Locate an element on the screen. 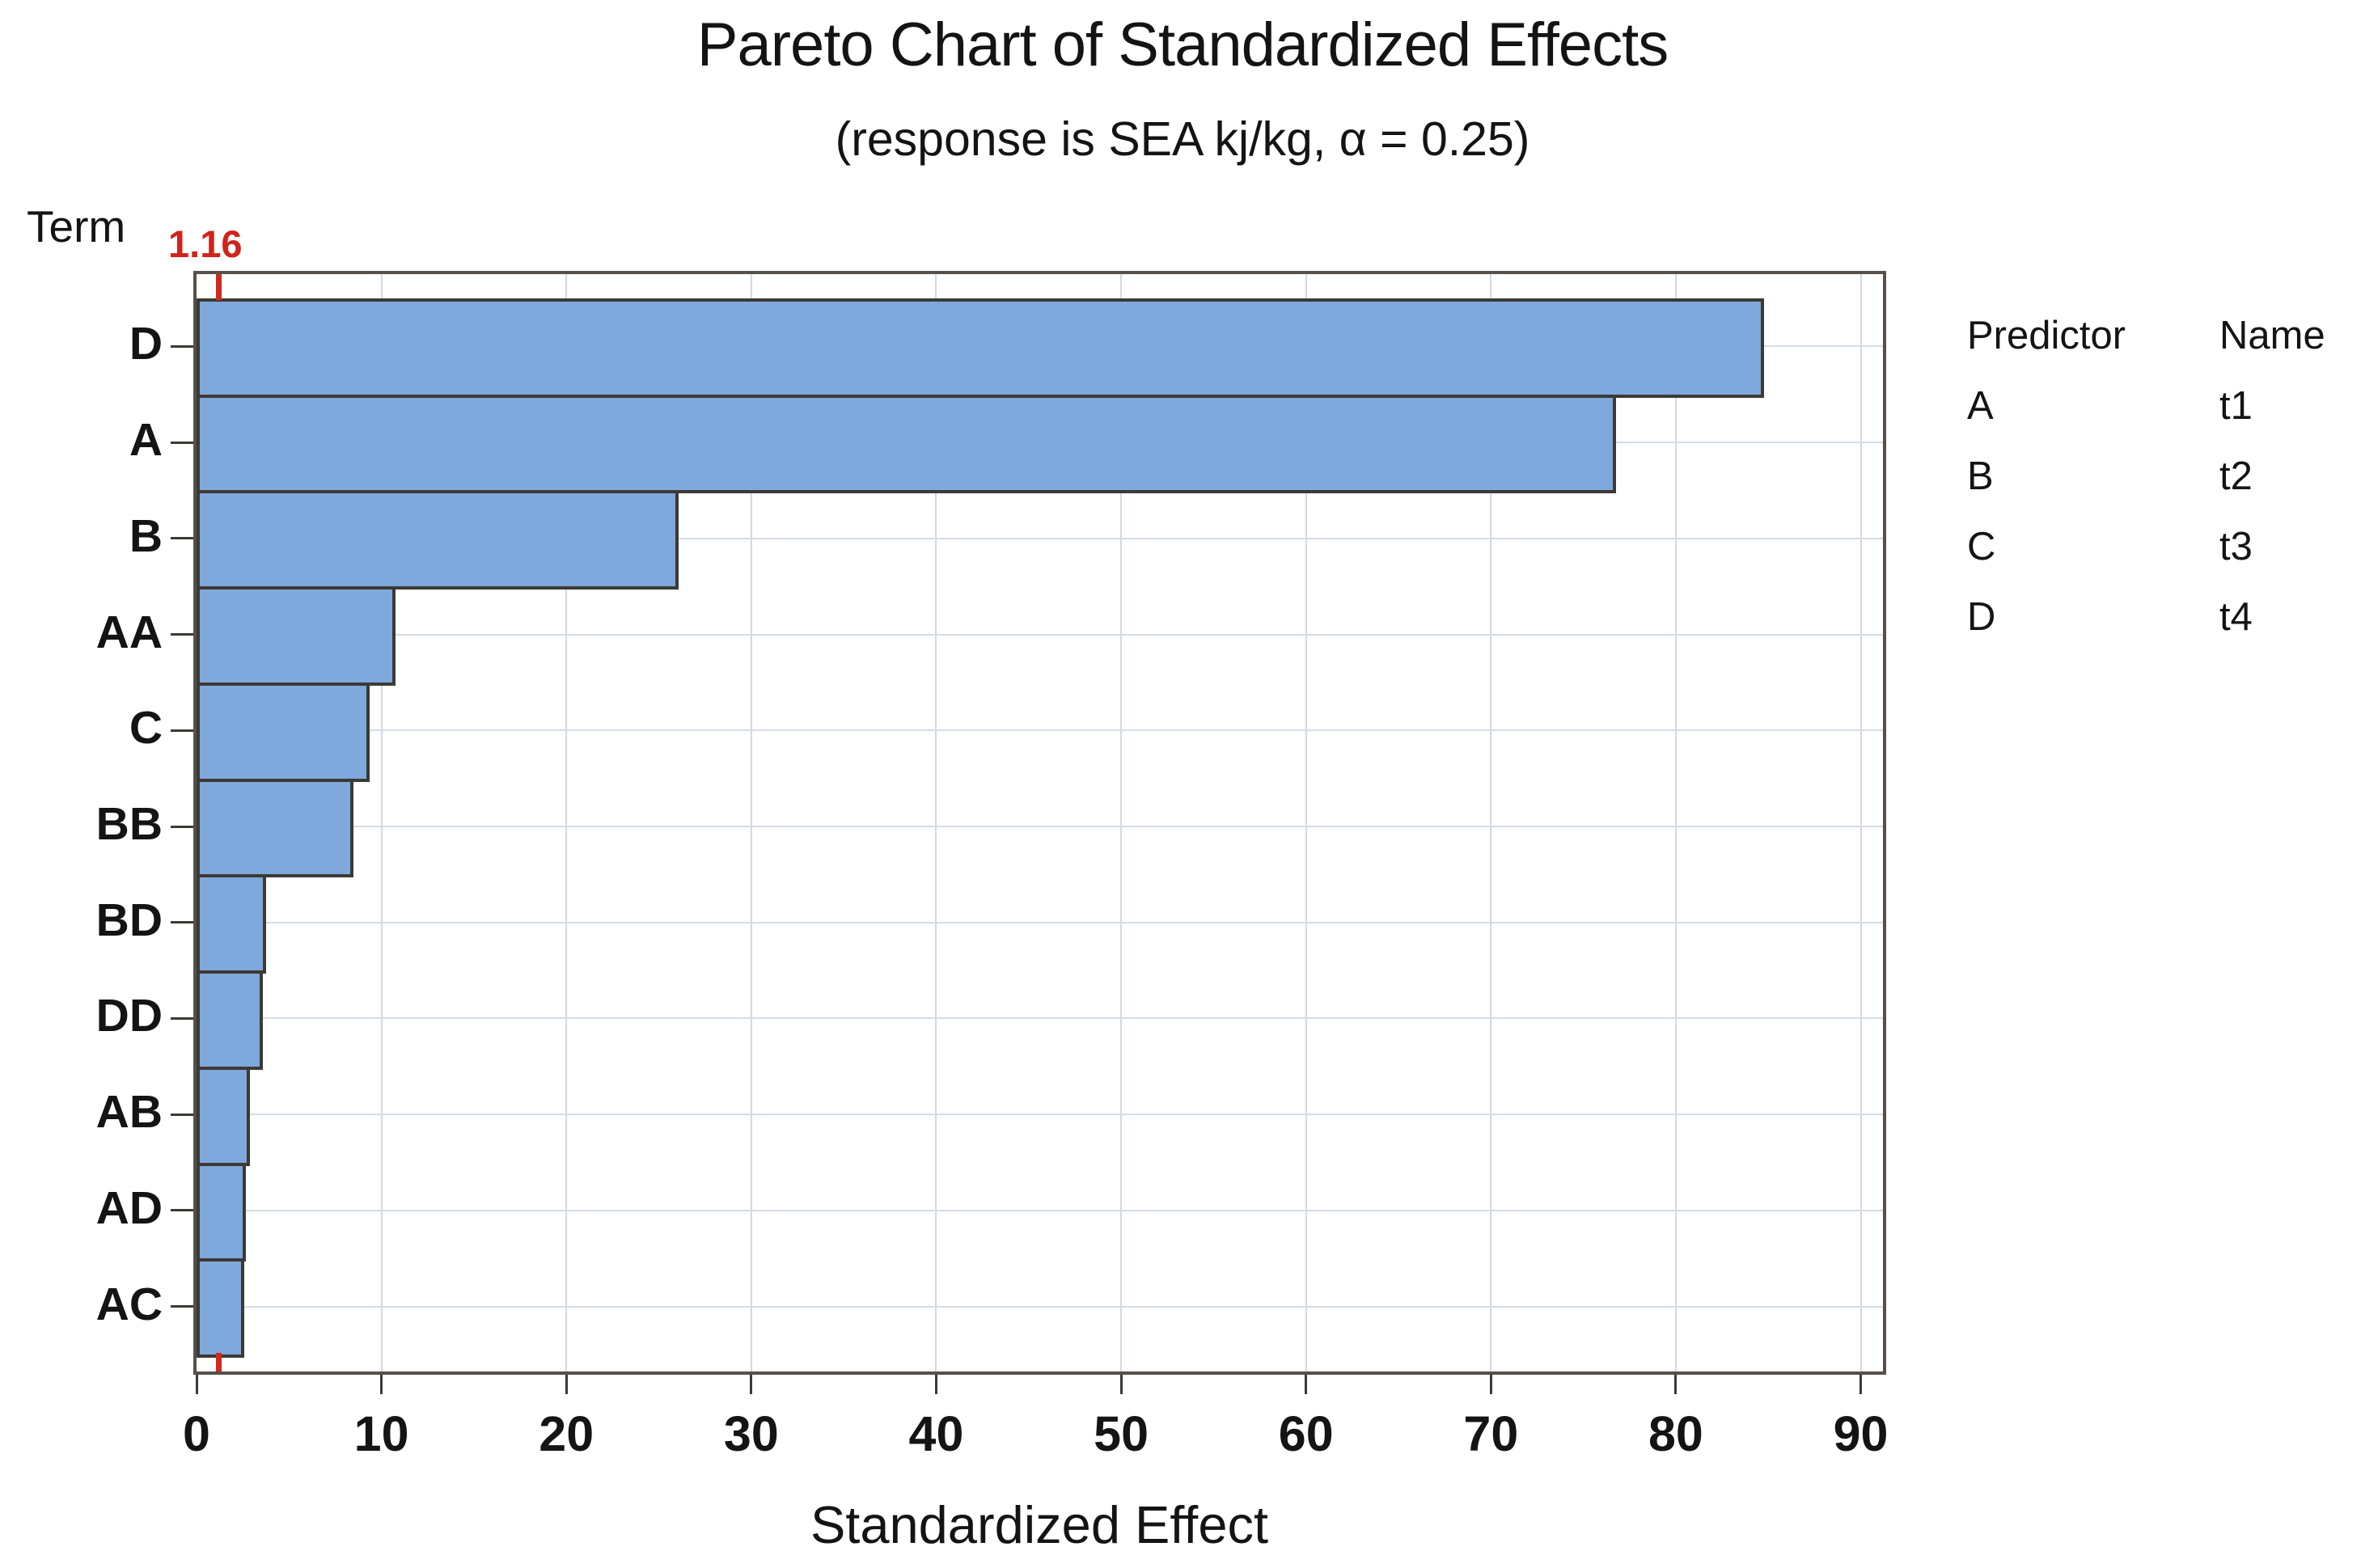  y-tick-DD is located at coordinates (182, 1018).